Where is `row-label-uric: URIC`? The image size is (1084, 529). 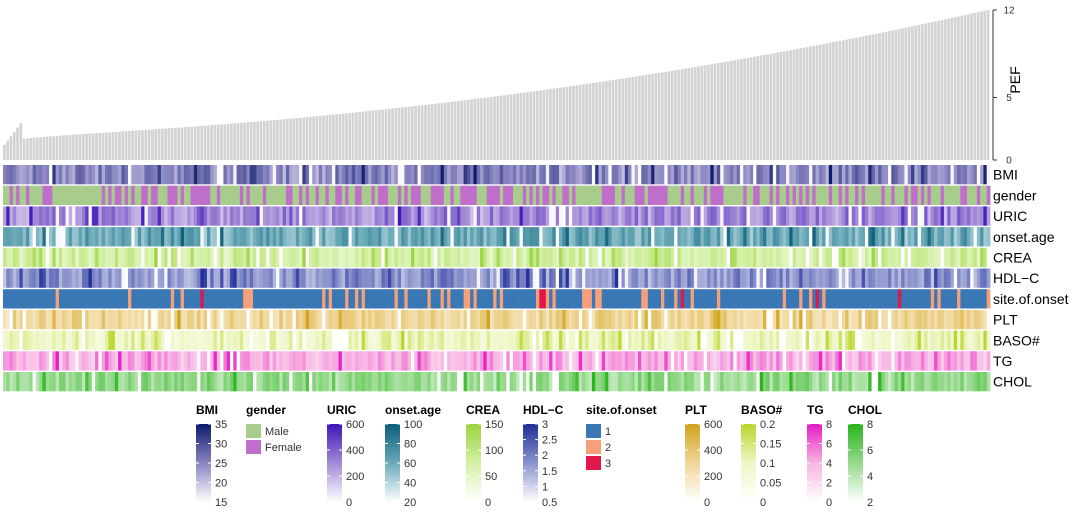
row-label-uric: URIC is located at coordinates (1010, 216).